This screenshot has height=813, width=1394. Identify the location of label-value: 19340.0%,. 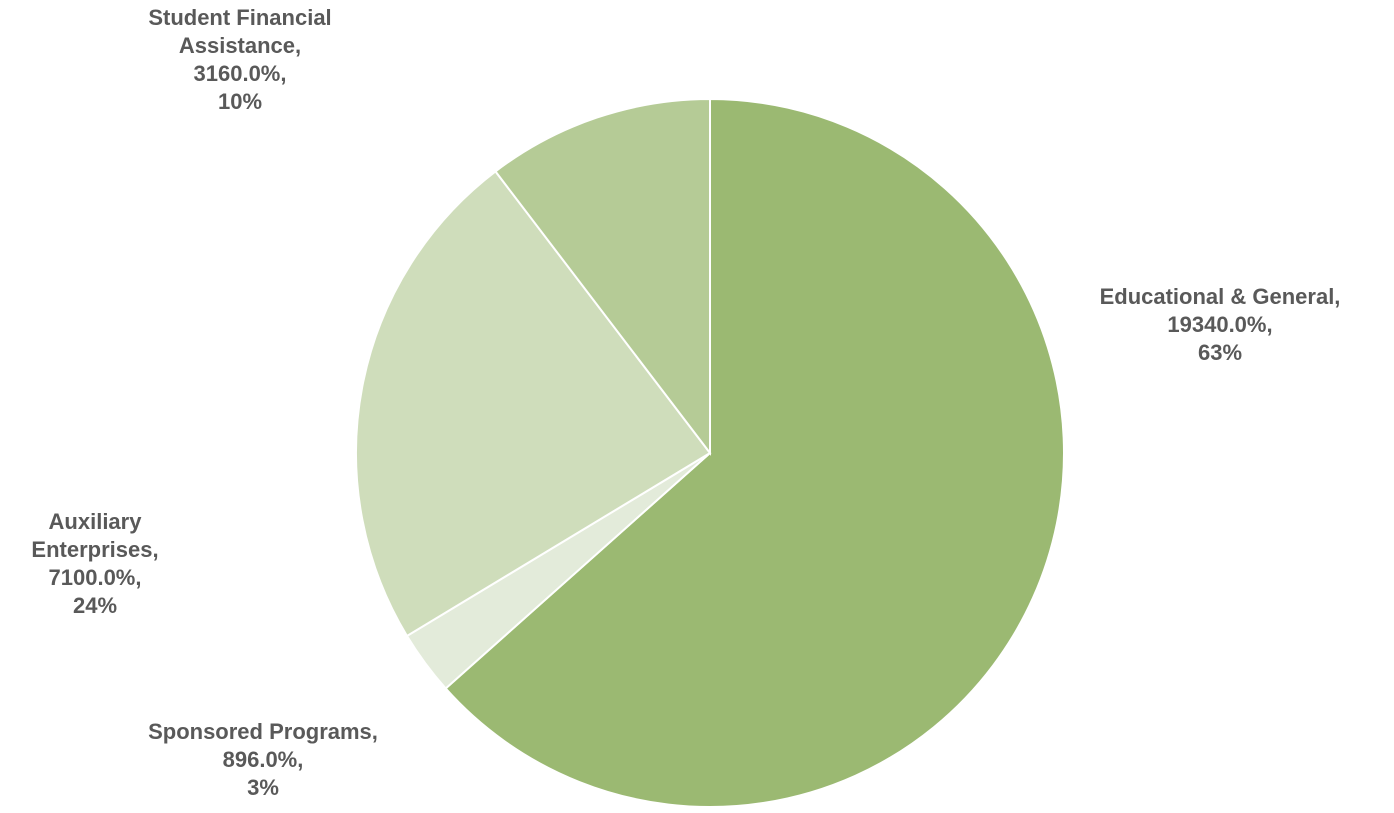
(1220, 324).